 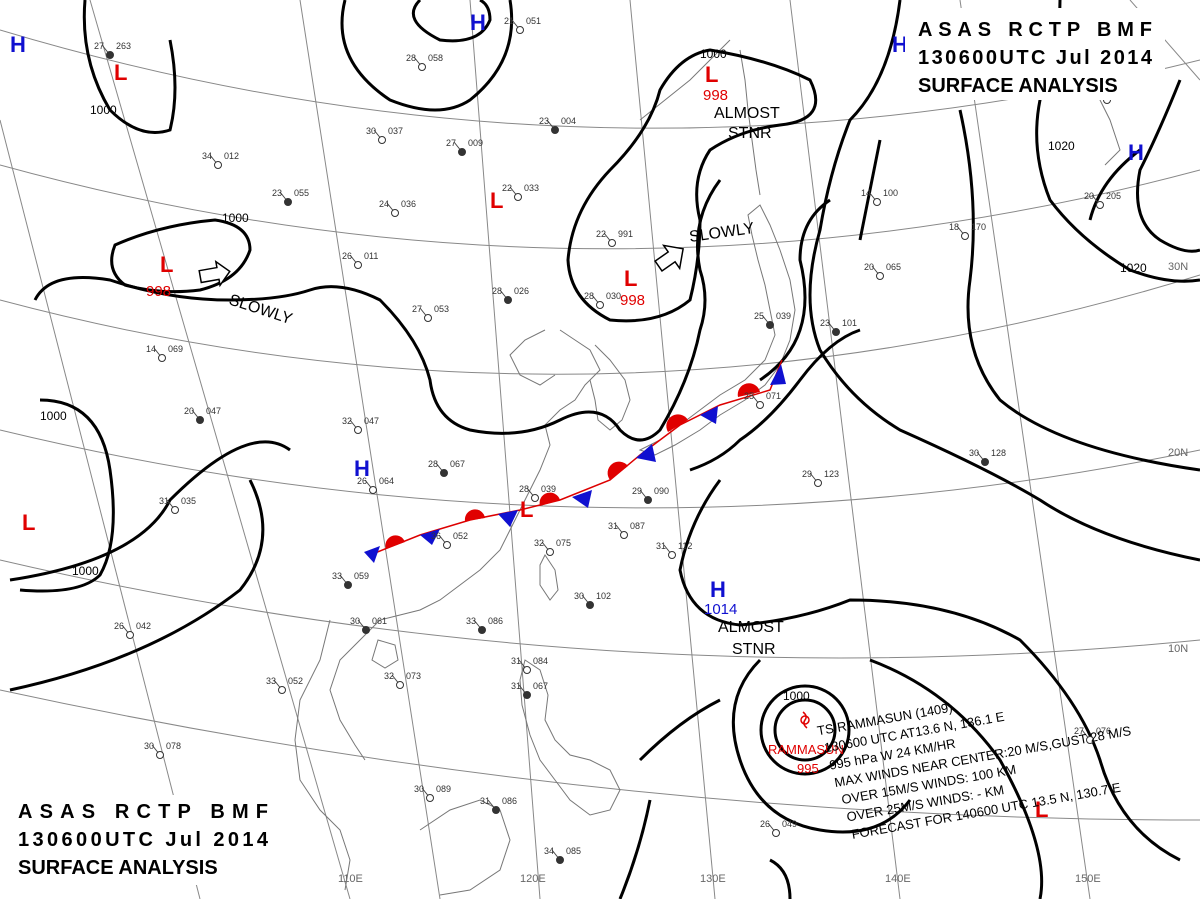 I want to click on station-plot: 20 047, so click(x=202, y=415).